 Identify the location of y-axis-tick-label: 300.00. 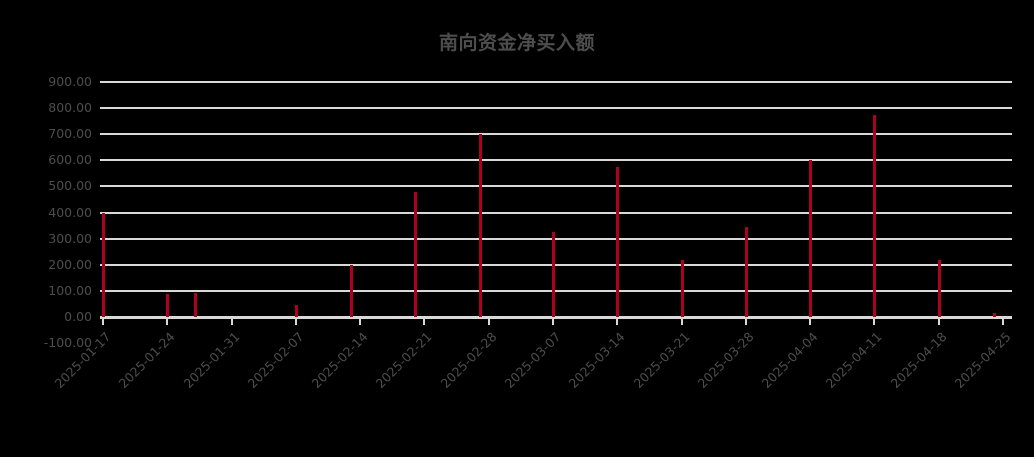
(70, 238).